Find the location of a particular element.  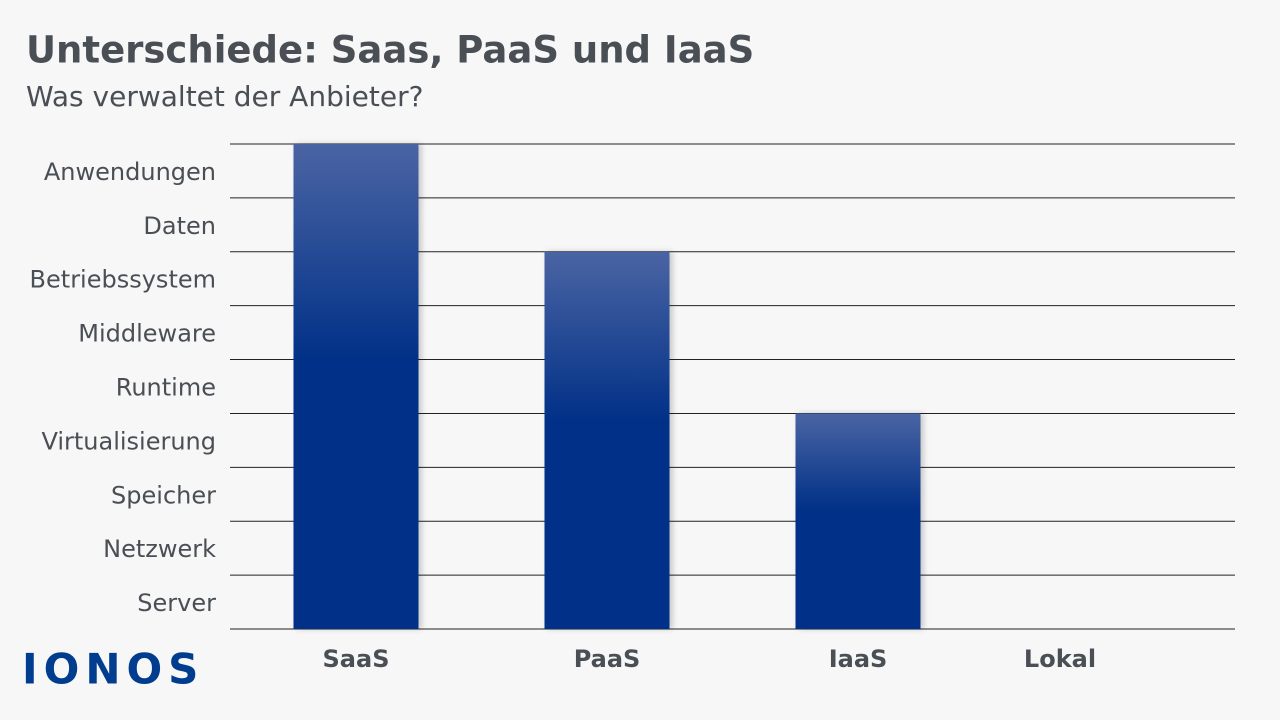

x-tick-label: IaaS is located at coordinates (858, 659).